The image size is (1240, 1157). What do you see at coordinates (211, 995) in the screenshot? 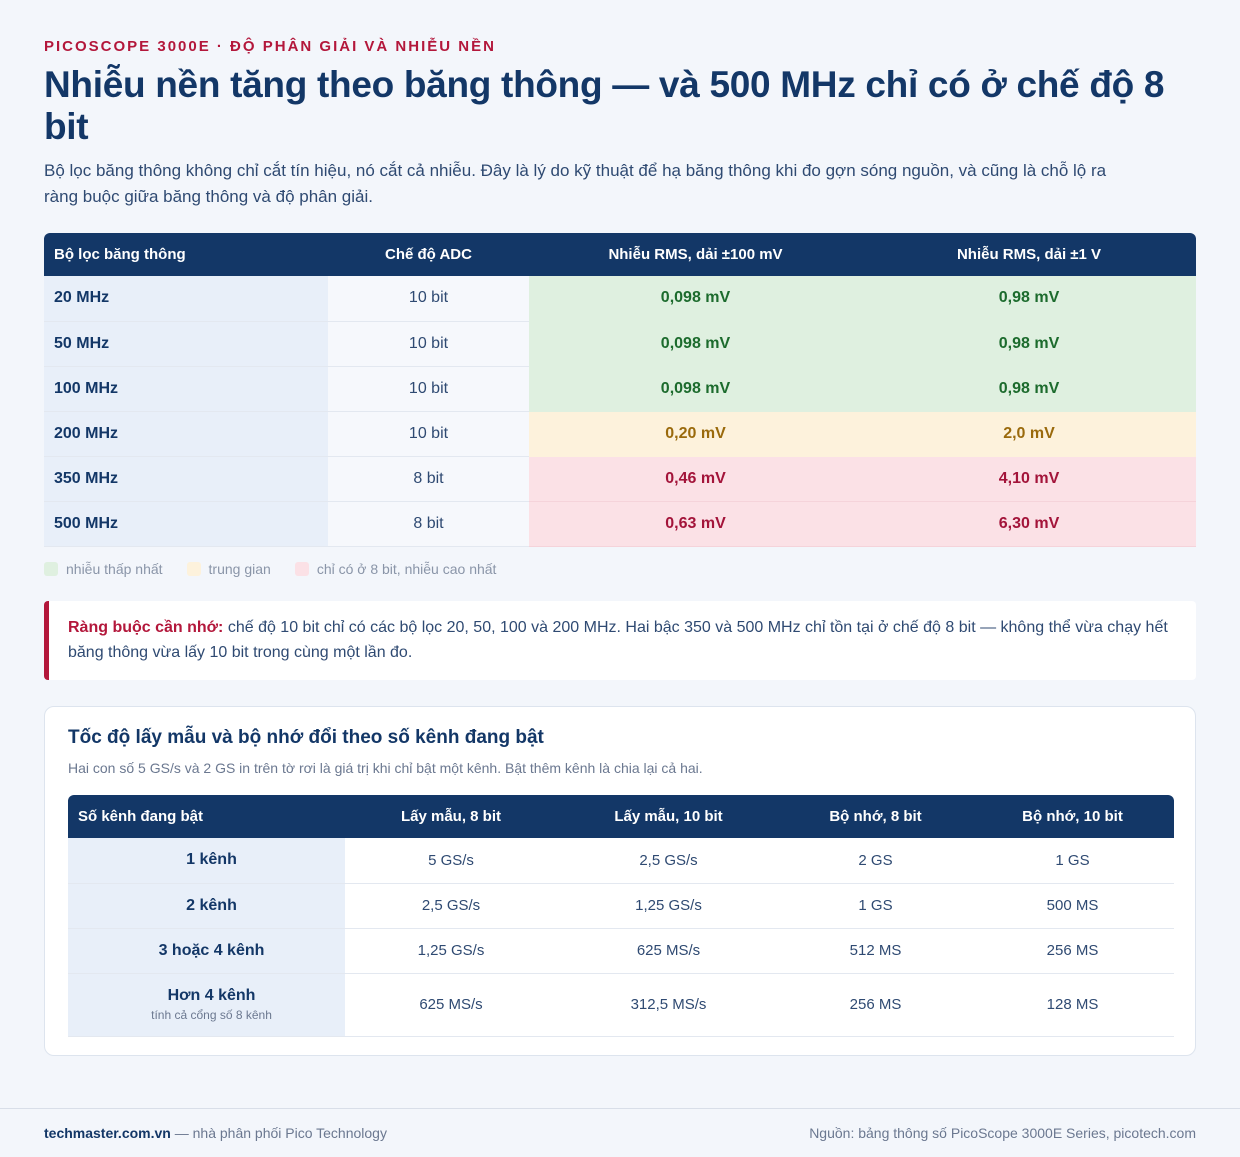
I see `channels-label: Hơn 4 kênh` at bounding box center [211, 995].